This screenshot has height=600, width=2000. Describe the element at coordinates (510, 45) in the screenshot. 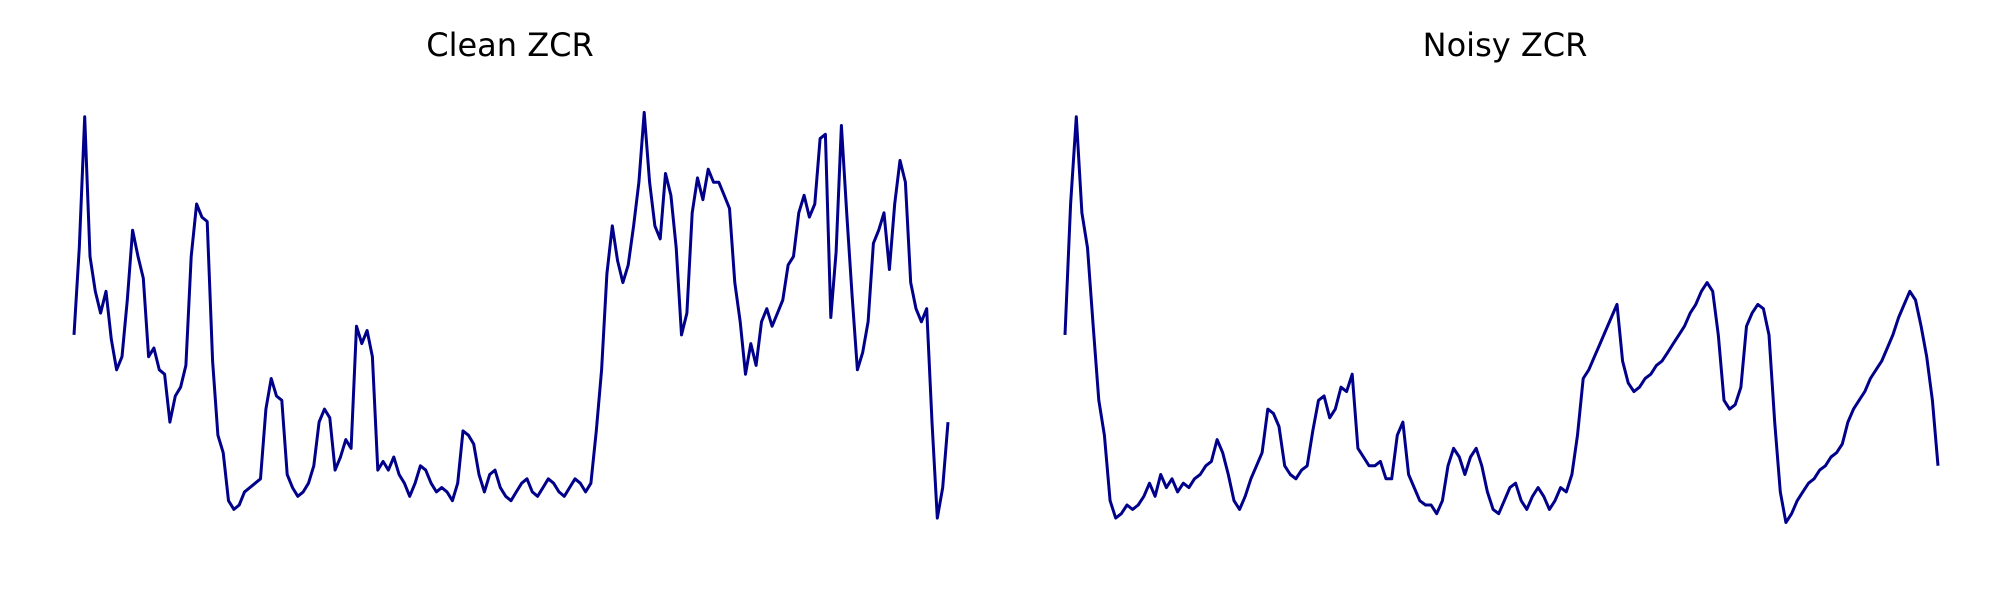

I see `chart-title: Clean ZCR` at that location.